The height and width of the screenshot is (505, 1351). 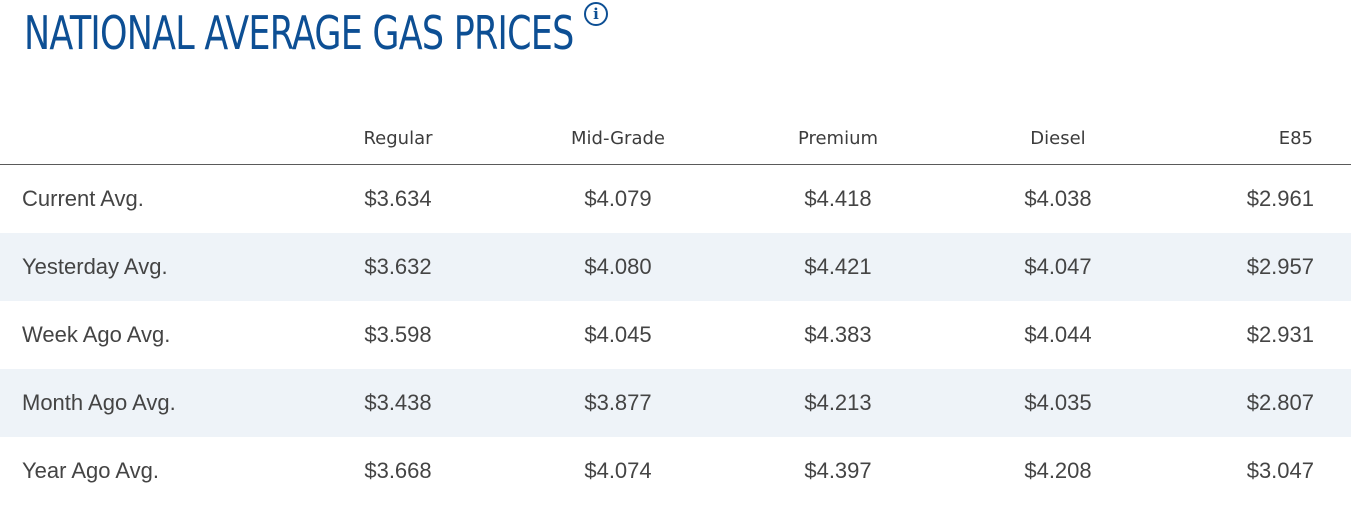 I want to click on cell-mid-grade: $3.877, so click(x=618, y=403).